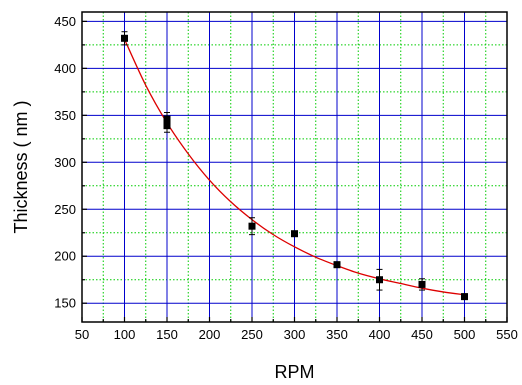 This screenshot has height=385, width=522. Describe the element at coordinates (82, 334) in the screenshot. I see `x-tick-label: 50` at that location.